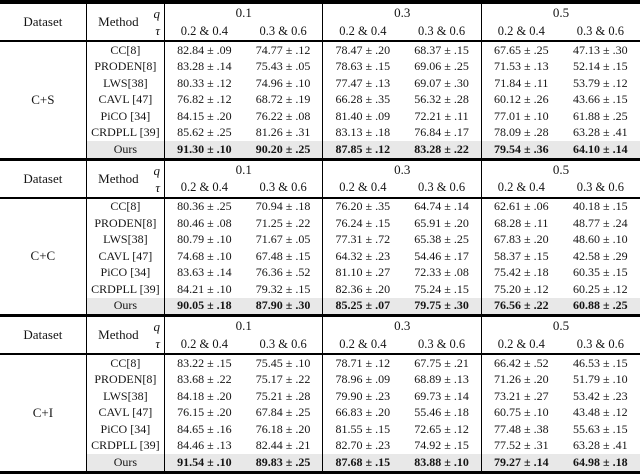 This screenshot has width=640, height=475. Describe the element at coordinates (520, 116) in the screenshot. I see `value-cell: 77.01 ± .10` at that location.